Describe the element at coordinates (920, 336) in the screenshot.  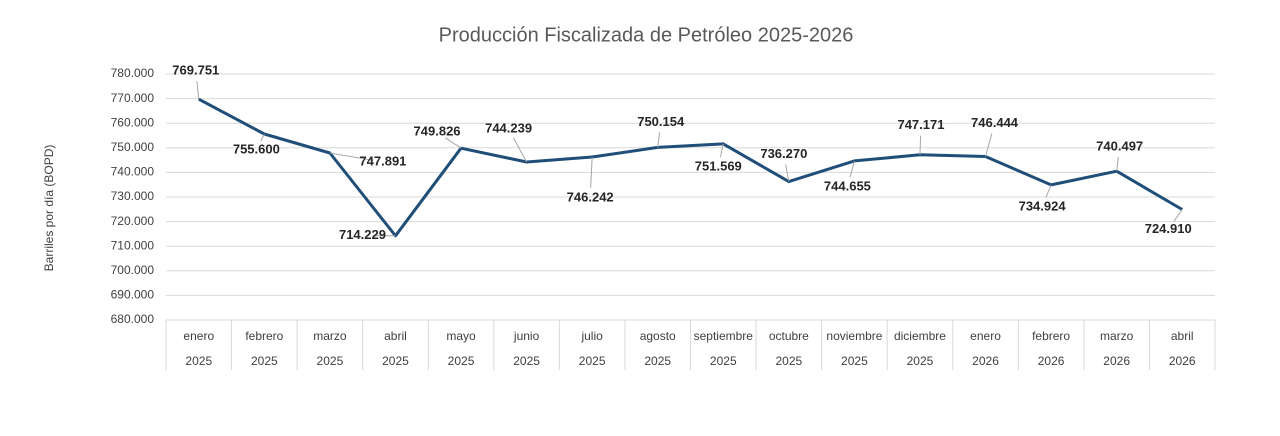
I see `x-tick-label: diciembre` at that location.